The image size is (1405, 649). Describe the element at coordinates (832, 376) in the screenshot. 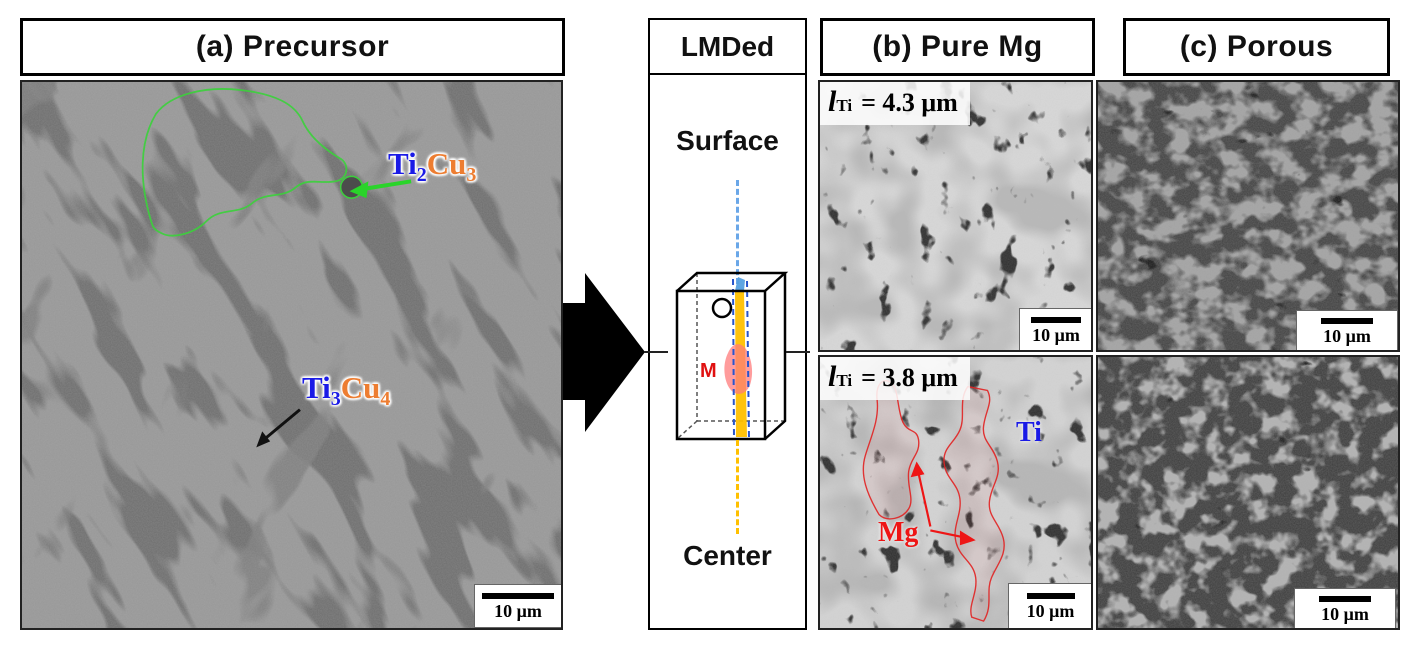

I see `lti-symbol-bottom: l` at that location.